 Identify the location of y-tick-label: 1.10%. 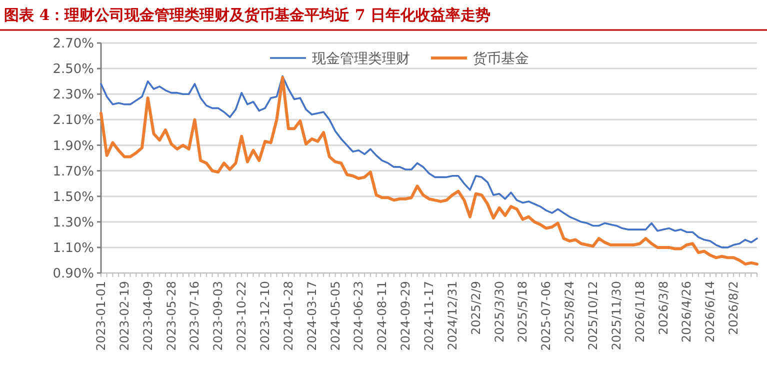
(73, 248).